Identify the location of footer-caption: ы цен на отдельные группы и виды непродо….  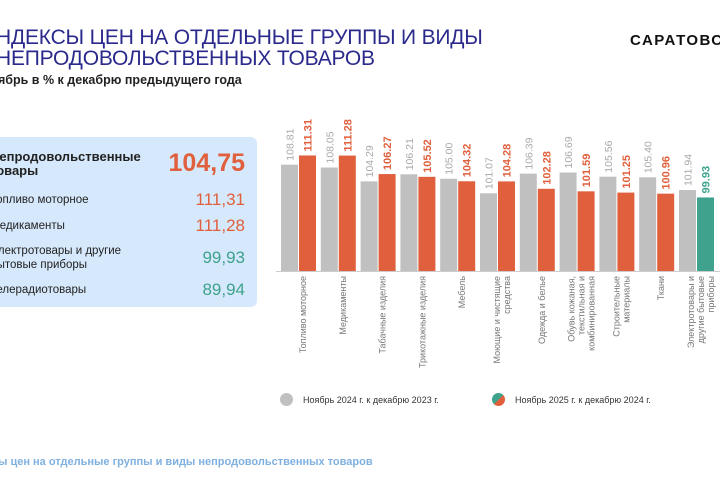
(186, 462).